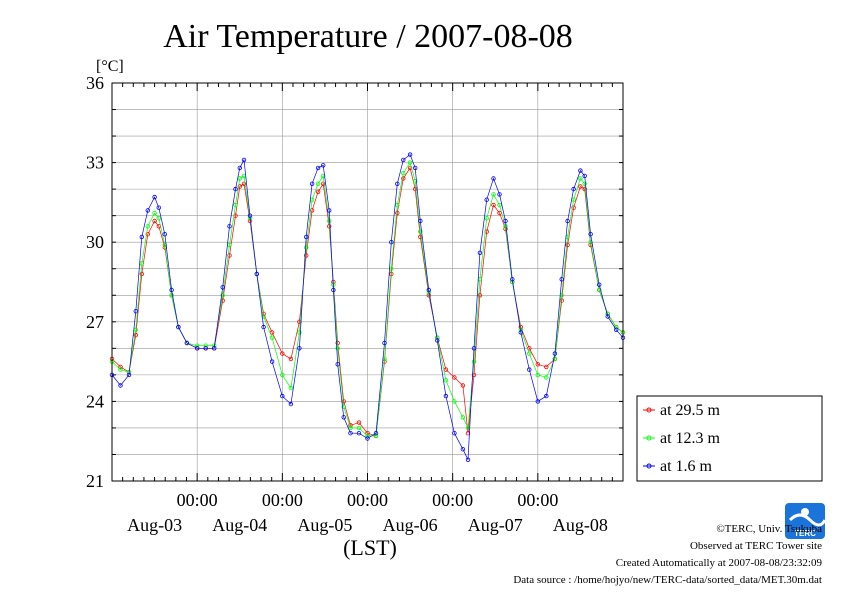 The height and width of the screenshot is (595, 842). Describe the element at coordinates (324, 525) in the screenshot. I see `x-day-label: Aug-05` at that location.